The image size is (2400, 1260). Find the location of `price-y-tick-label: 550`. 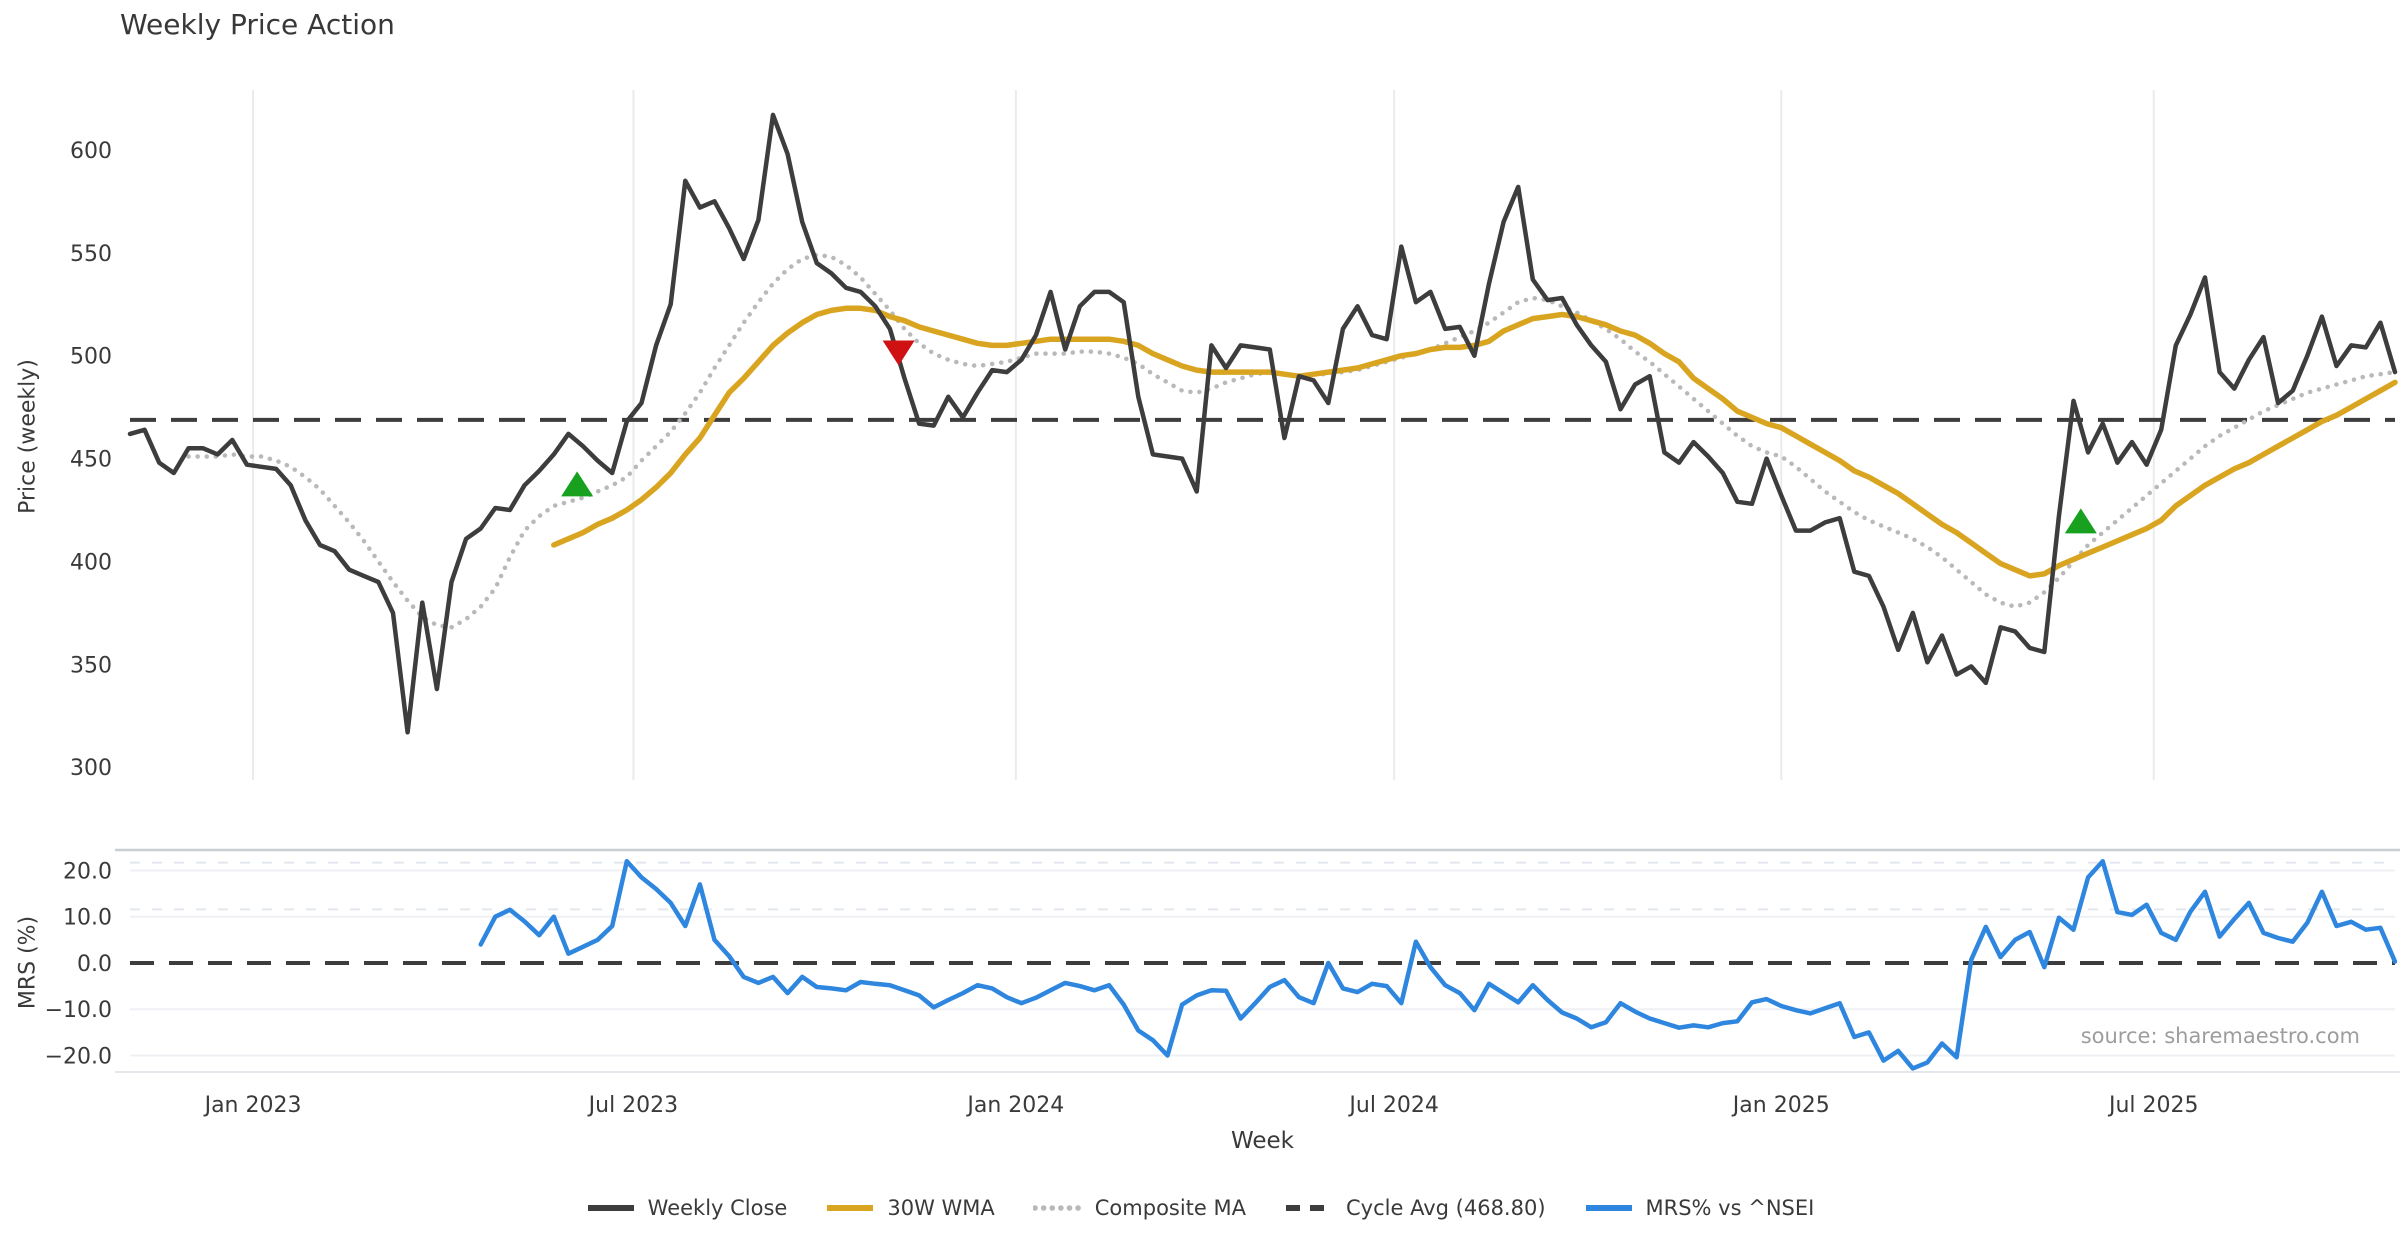

price-y-tick-label: 550 is located at coordinates (91, 254).